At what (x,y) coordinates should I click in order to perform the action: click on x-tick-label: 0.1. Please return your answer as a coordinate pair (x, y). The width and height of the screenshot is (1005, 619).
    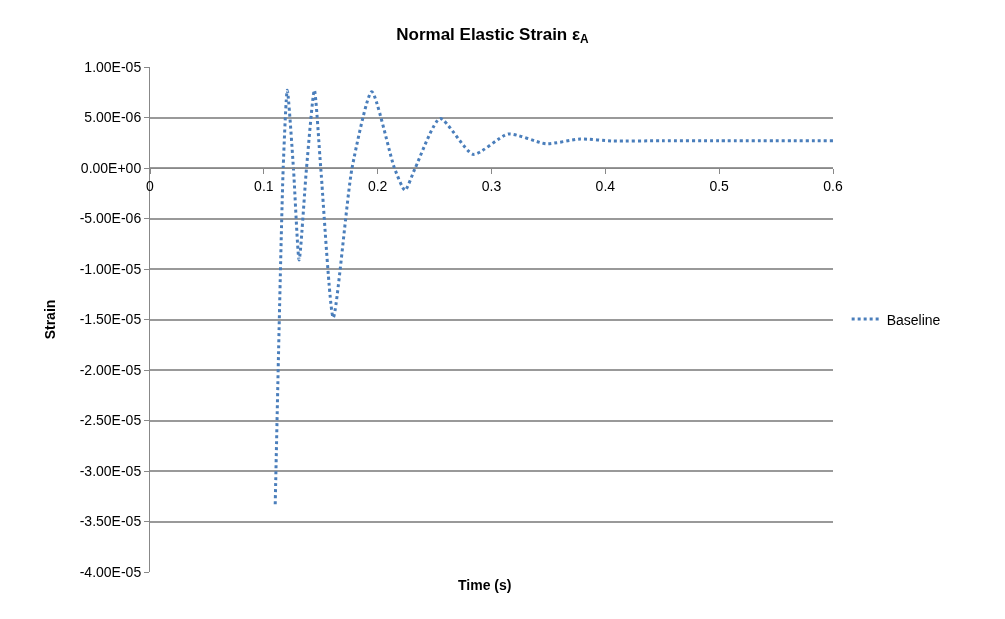
    Looking at the image, I should click on (264, 185).